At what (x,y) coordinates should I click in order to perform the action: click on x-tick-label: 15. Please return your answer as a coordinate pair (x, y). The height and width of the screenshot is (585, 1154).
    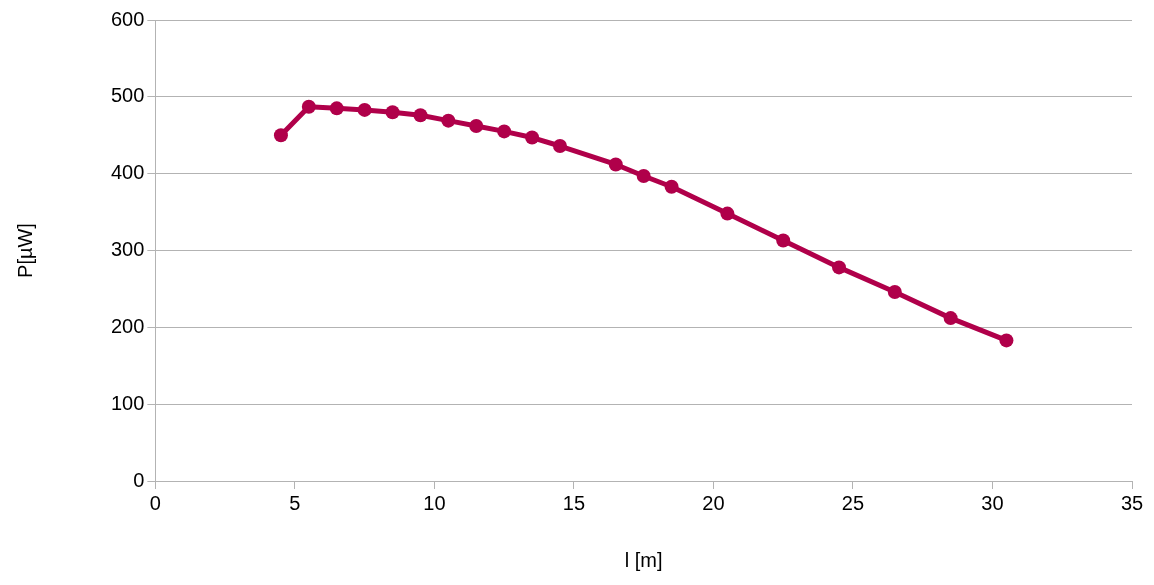
    Looking at the image, I should click on (574, 502).